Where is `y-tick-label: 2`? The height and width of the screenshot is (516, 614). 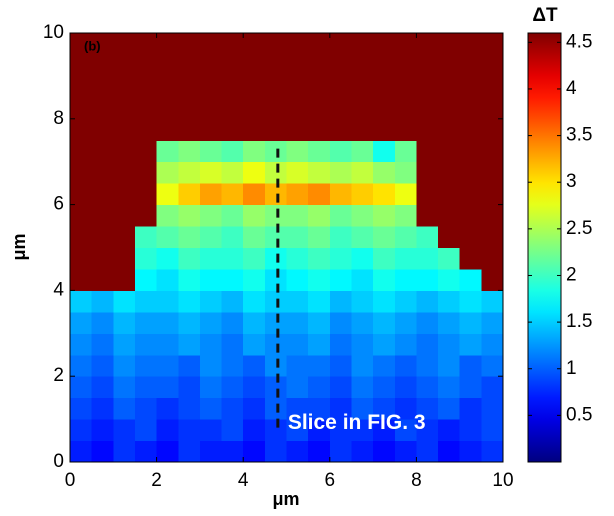 y-tick-label: 2 is located at coordinates (58, 375).